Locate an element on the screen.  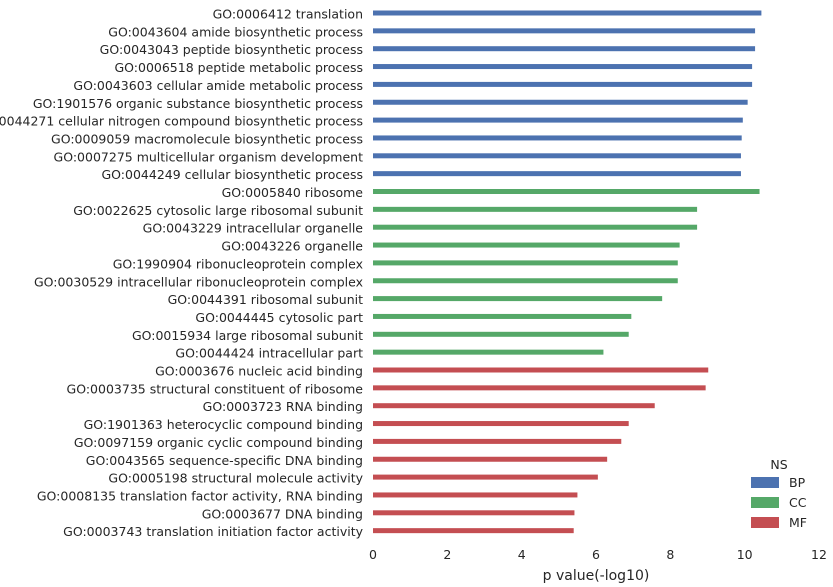
category-label: GO:0003676 nucleic acid binding is located at coordinates (259, 371).